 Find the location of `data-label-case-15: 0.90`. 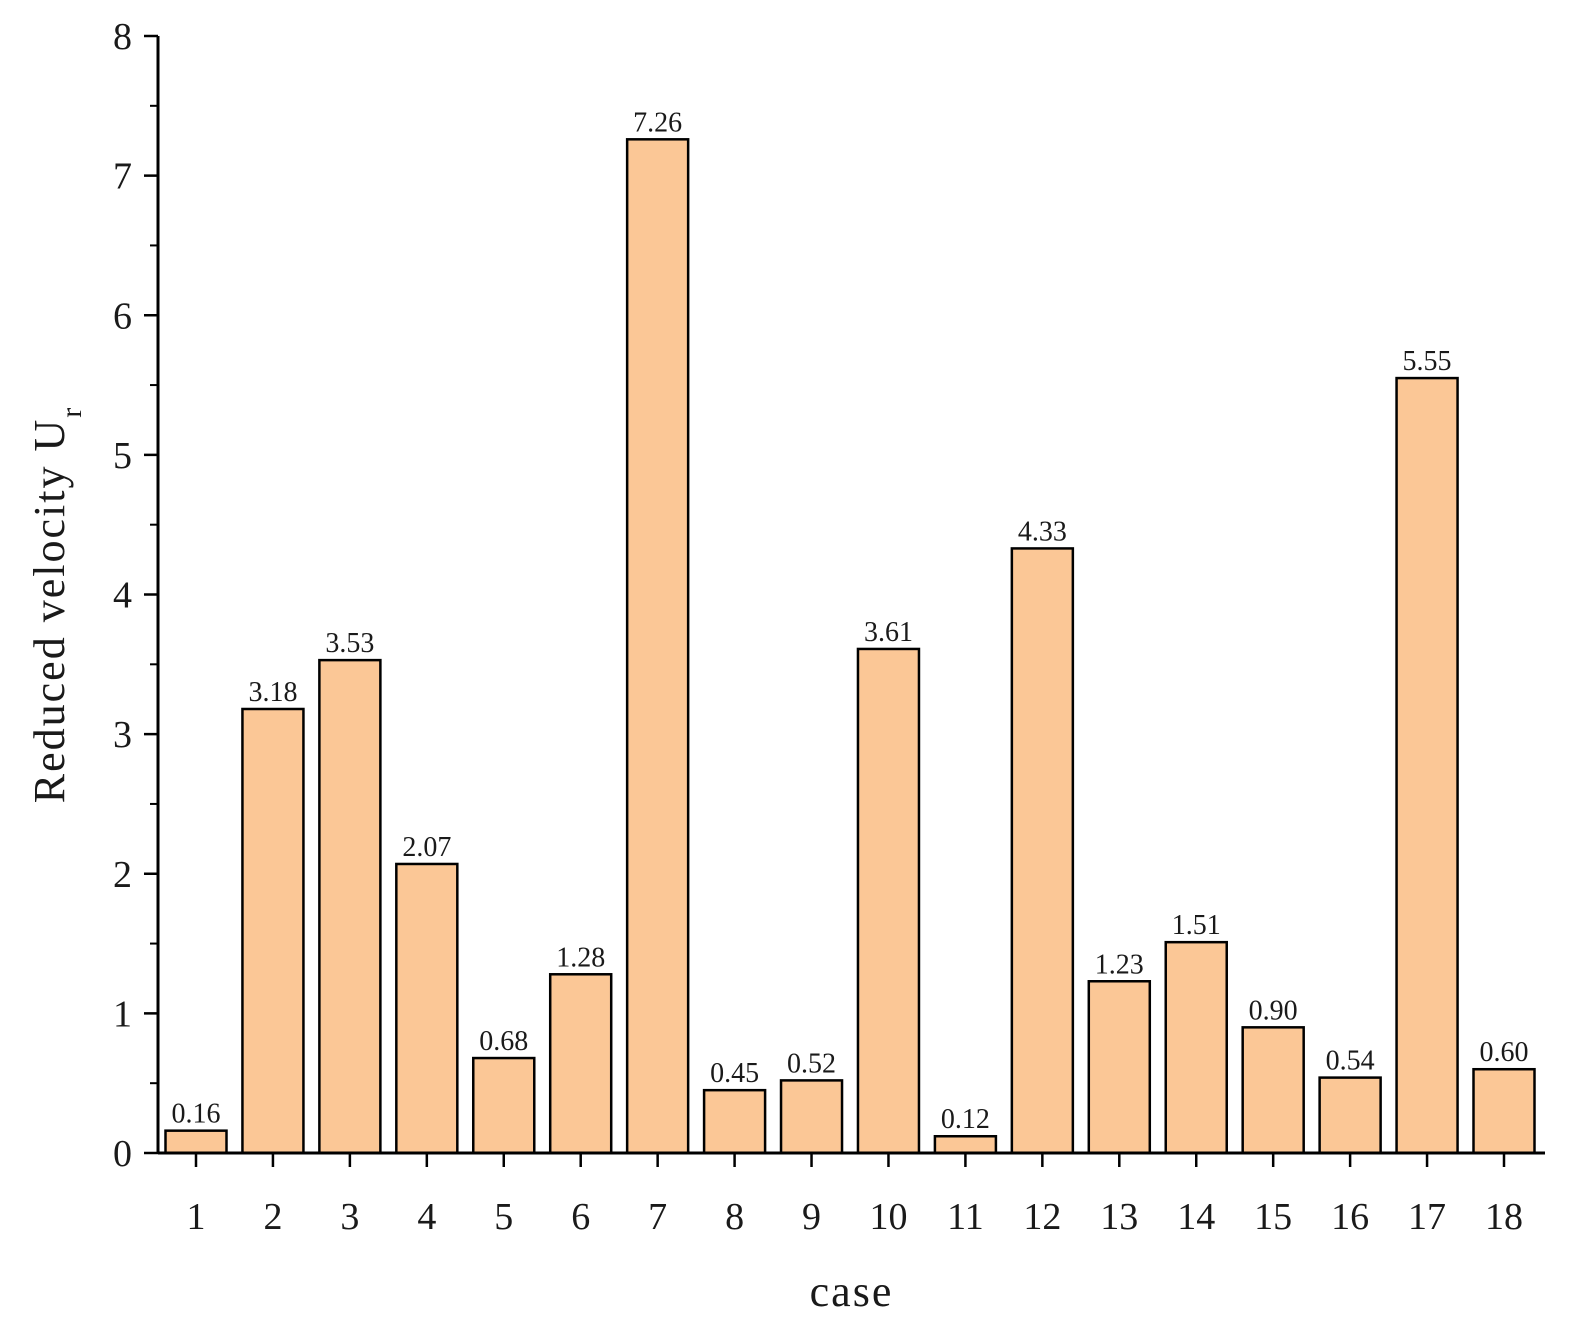

data-label-case-15: 0.90 is located at coordinates (1273, 1010).